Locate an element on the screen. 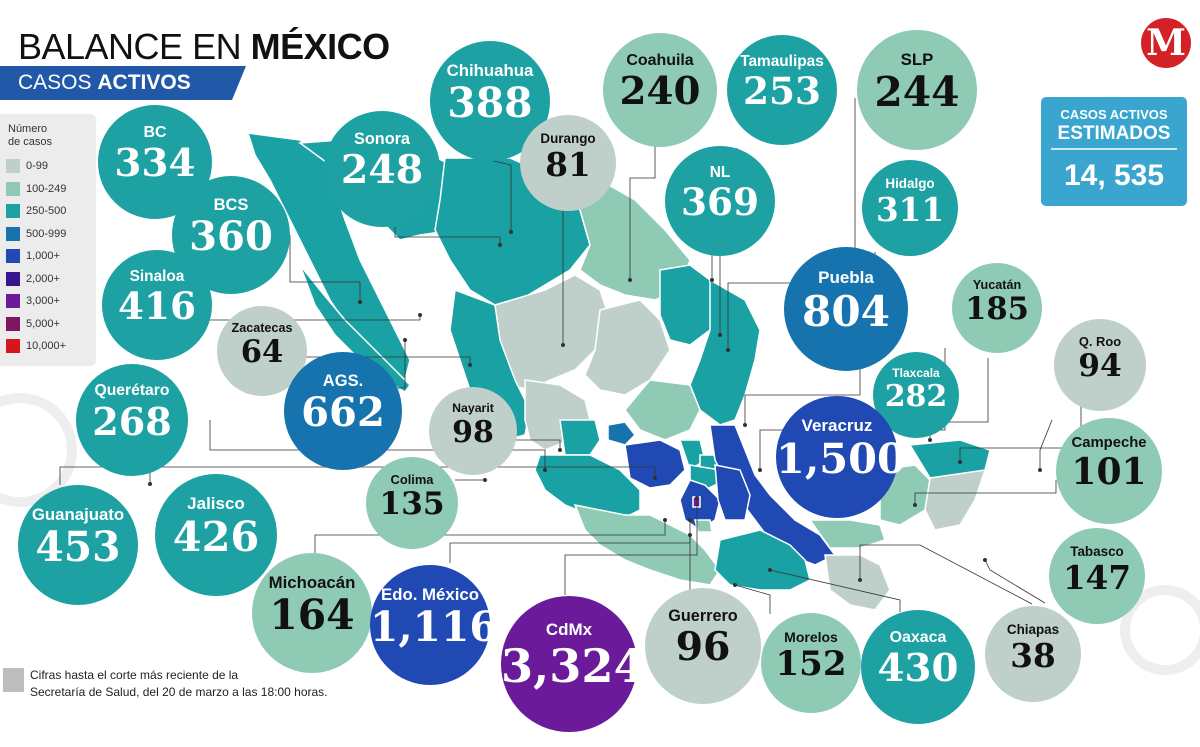  state-bubble: Chihuahua 388 is located at coordinates (490, 101).